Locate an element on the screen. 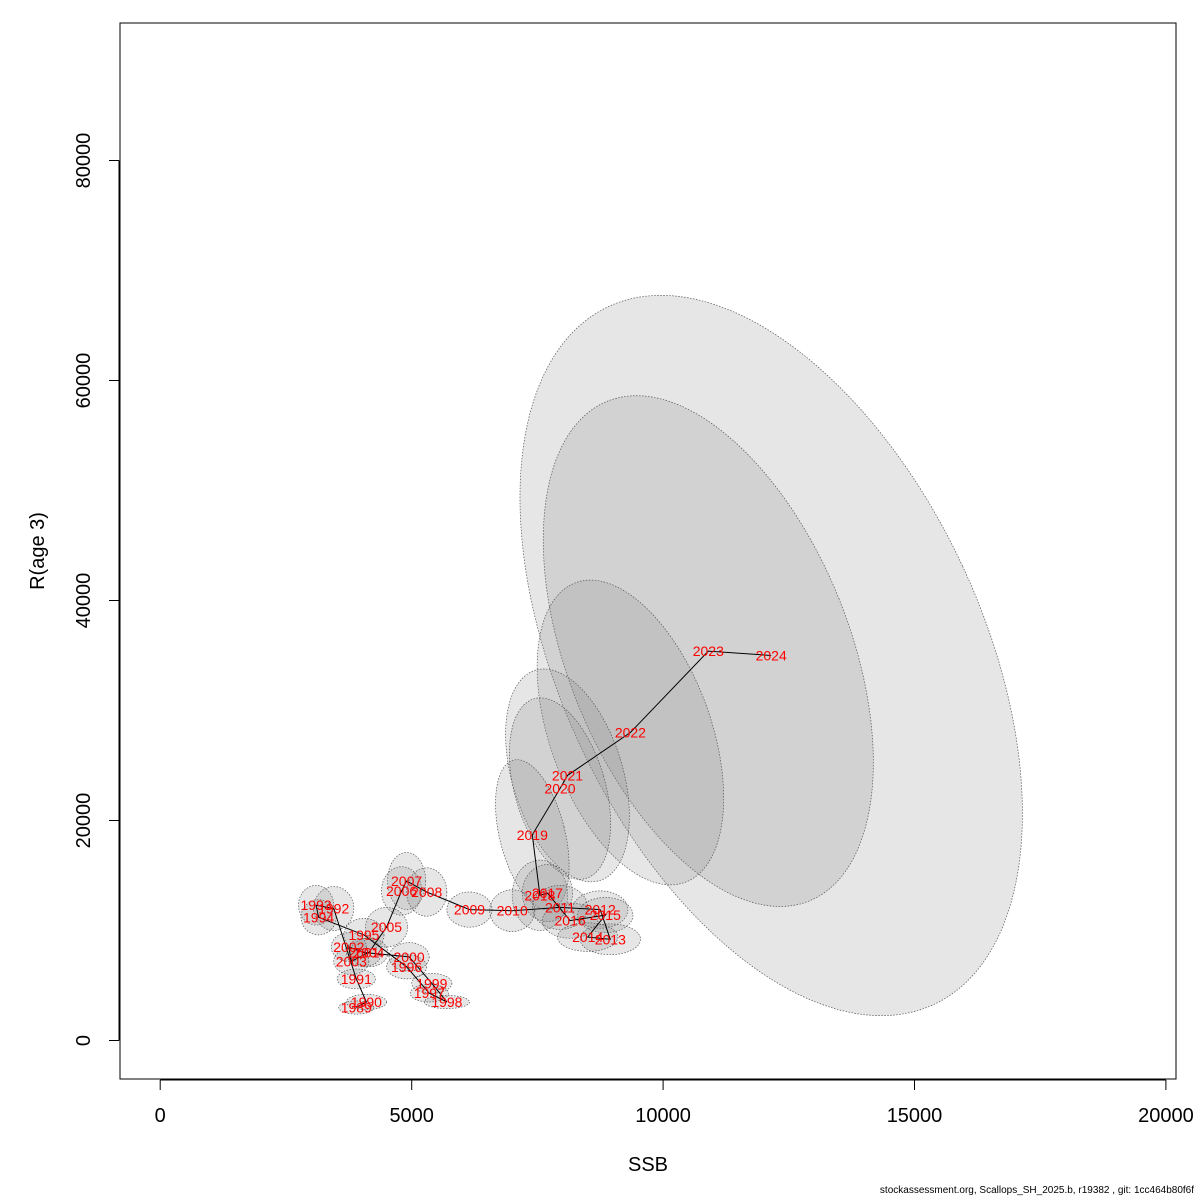 This screenshot has height=1200, width=1200. y-axis: 0 20000 40000 60000 80000 is located at coordinates (96, 589).